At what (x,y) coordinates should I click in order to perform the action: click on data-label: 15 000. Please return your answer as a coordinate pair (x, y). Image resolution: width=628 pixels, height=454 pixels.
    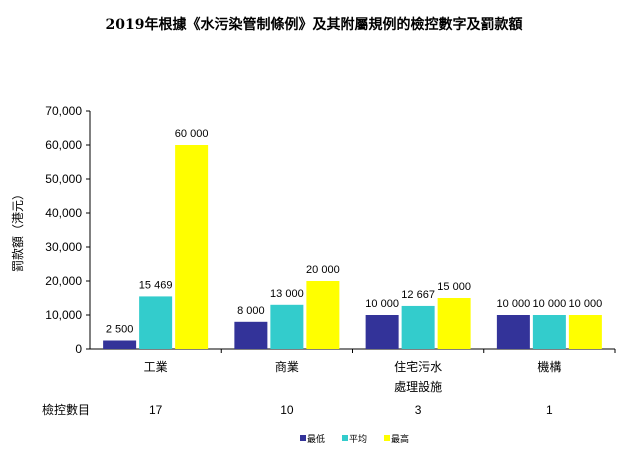
    Looking at the image, I should click on (454, 287).